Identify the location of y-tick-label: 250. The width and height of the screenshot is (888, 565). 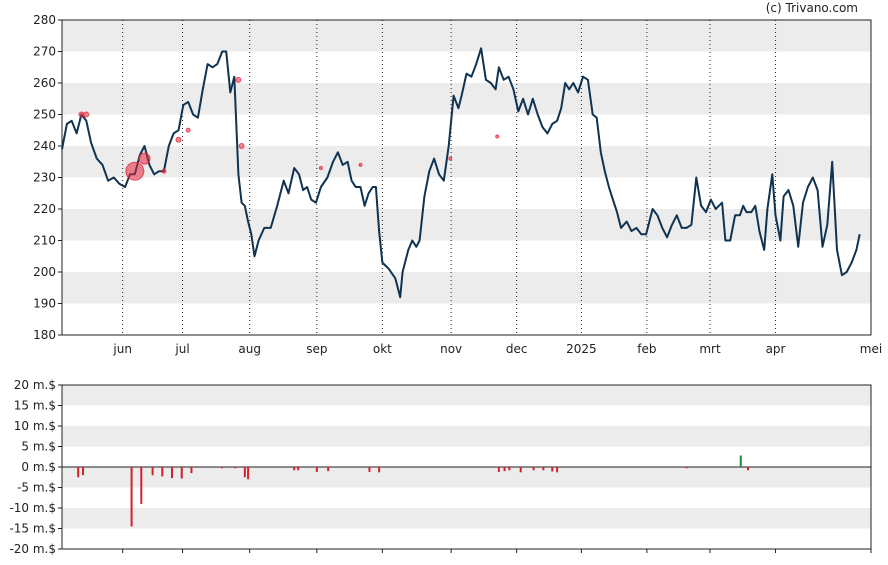
(44, 115).